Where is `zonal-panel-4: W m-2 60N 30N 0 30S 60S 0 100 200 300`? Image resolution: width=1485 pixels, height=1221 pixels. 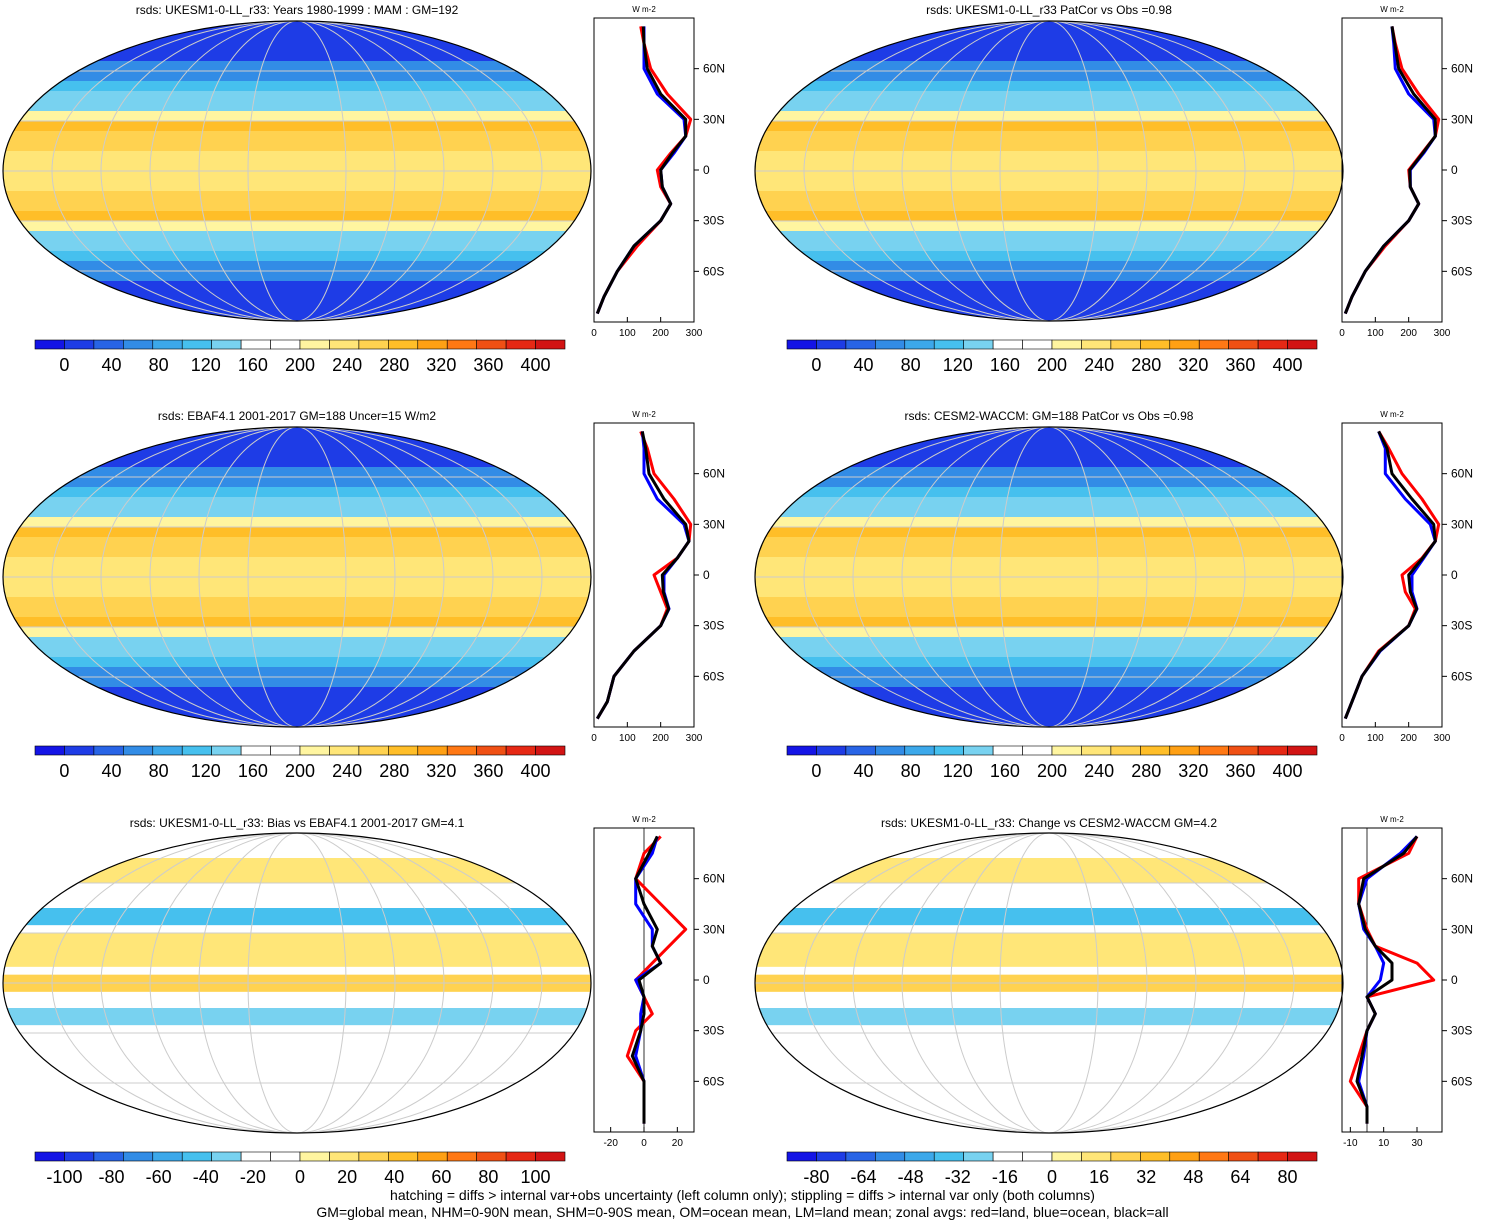 zonal-panel-4: W m-2 60N 30N 0 30S 60S 0 100 200 300 is located at coordinates (1408, 585).